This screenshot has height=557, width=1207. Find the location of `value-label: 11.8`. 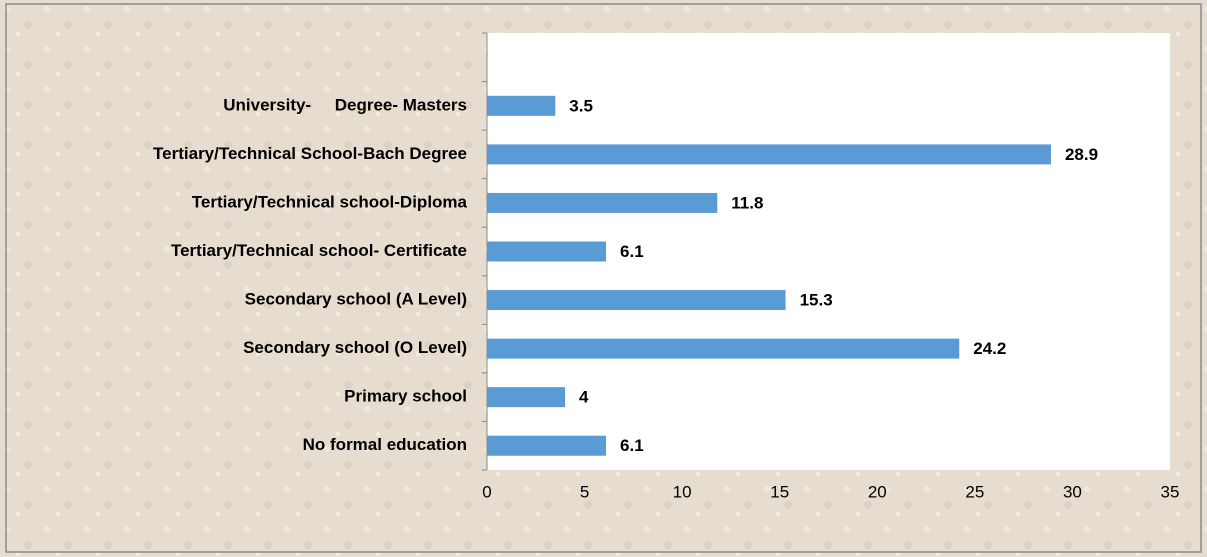

value-label: 11.8 is located at coordinates (747, 202).